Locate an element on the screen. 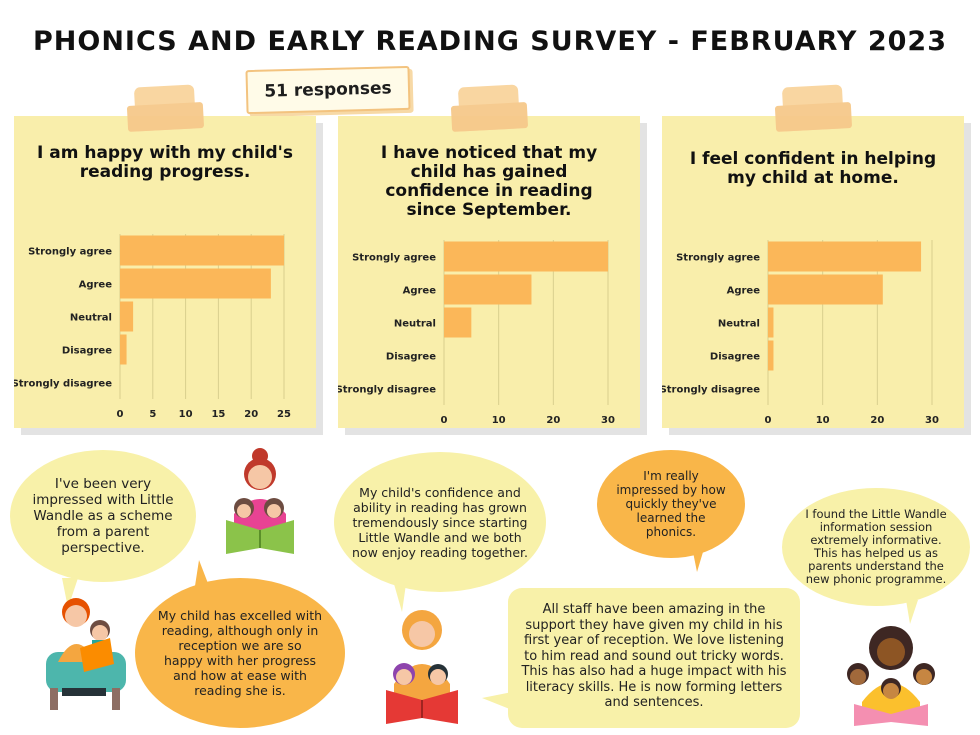  x-tick-label: 15 is located at coordinates (218, 414).